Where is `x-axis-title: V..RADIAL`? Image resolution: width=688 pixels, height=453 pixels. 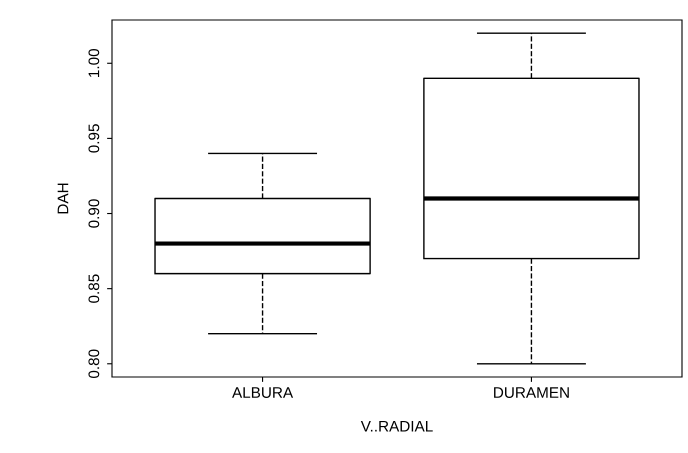
x-axis-title: V..RADIAL is located at coordinates (396, 426).